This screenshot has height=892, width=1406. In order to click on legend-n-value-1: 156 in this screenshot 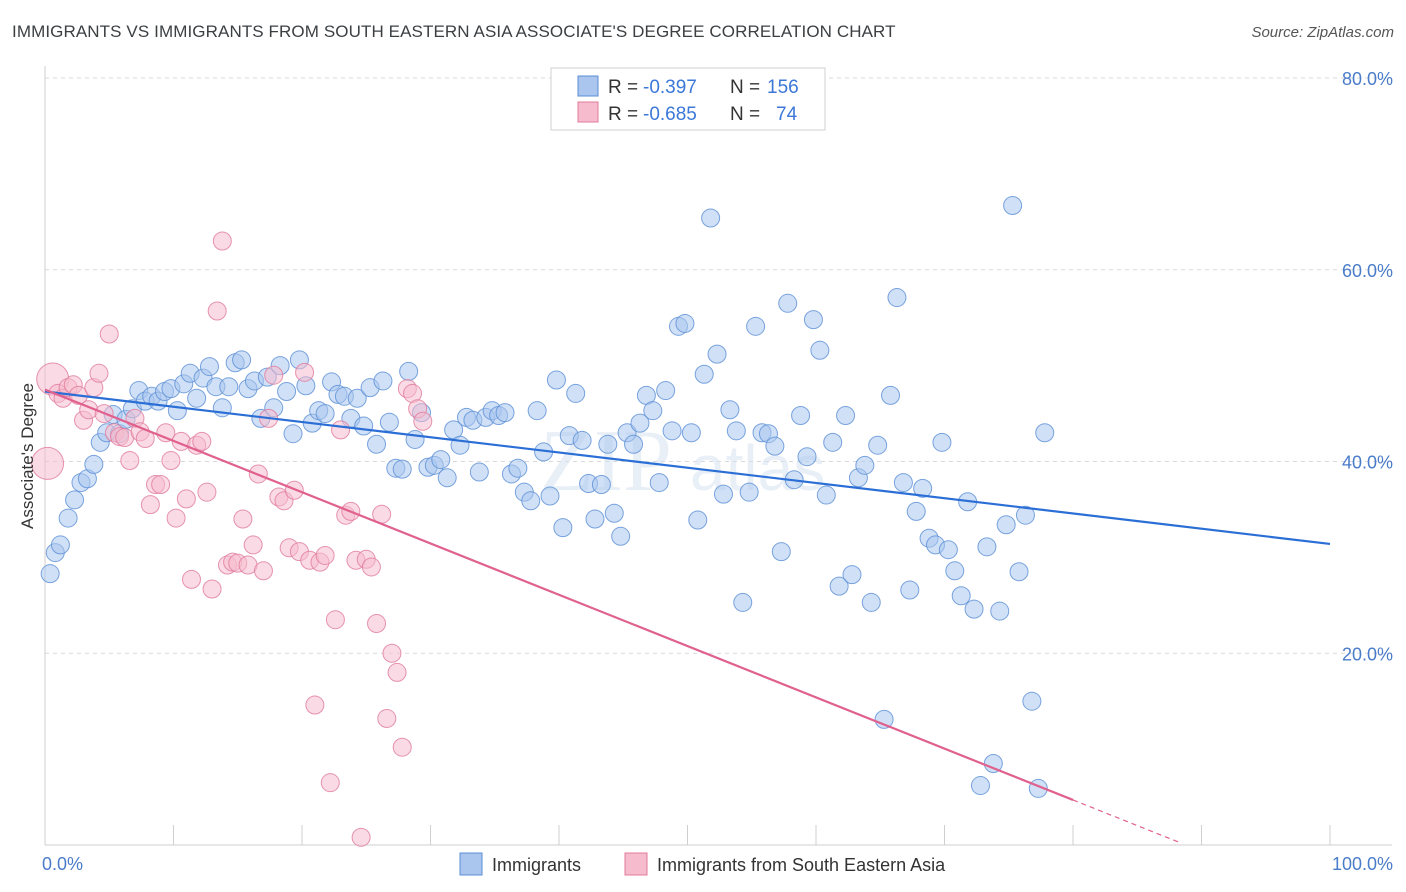, I will do `click(783, 87)`.